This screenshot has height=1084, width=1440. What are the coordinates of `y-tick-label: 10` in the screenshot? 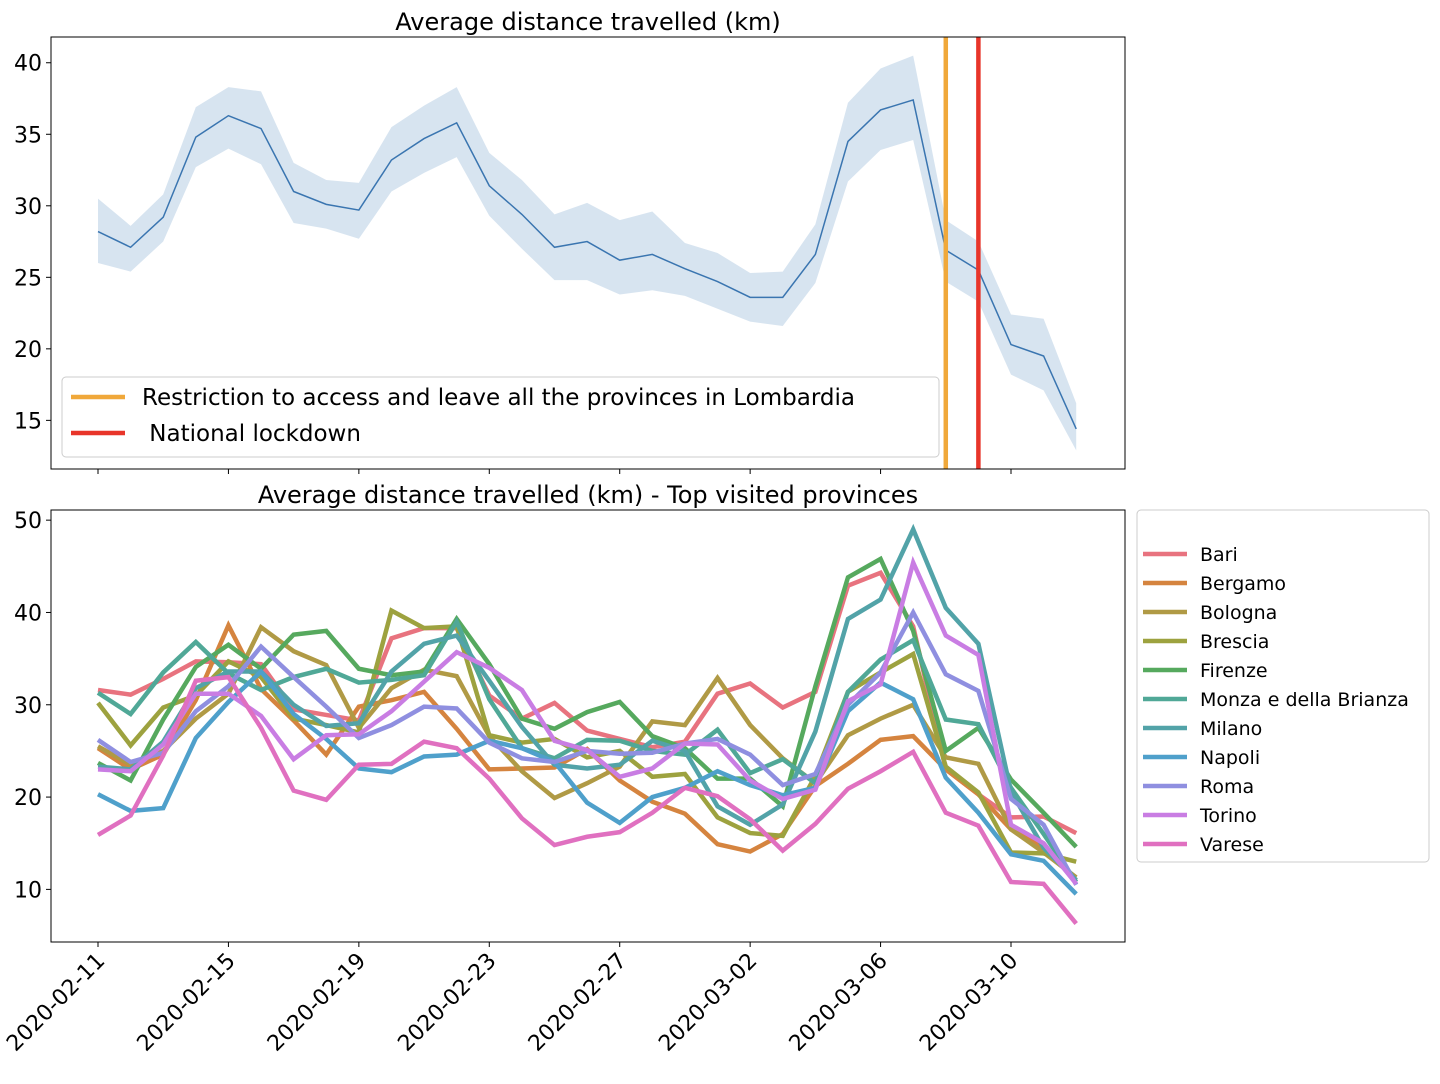 It's located at (28, 890).